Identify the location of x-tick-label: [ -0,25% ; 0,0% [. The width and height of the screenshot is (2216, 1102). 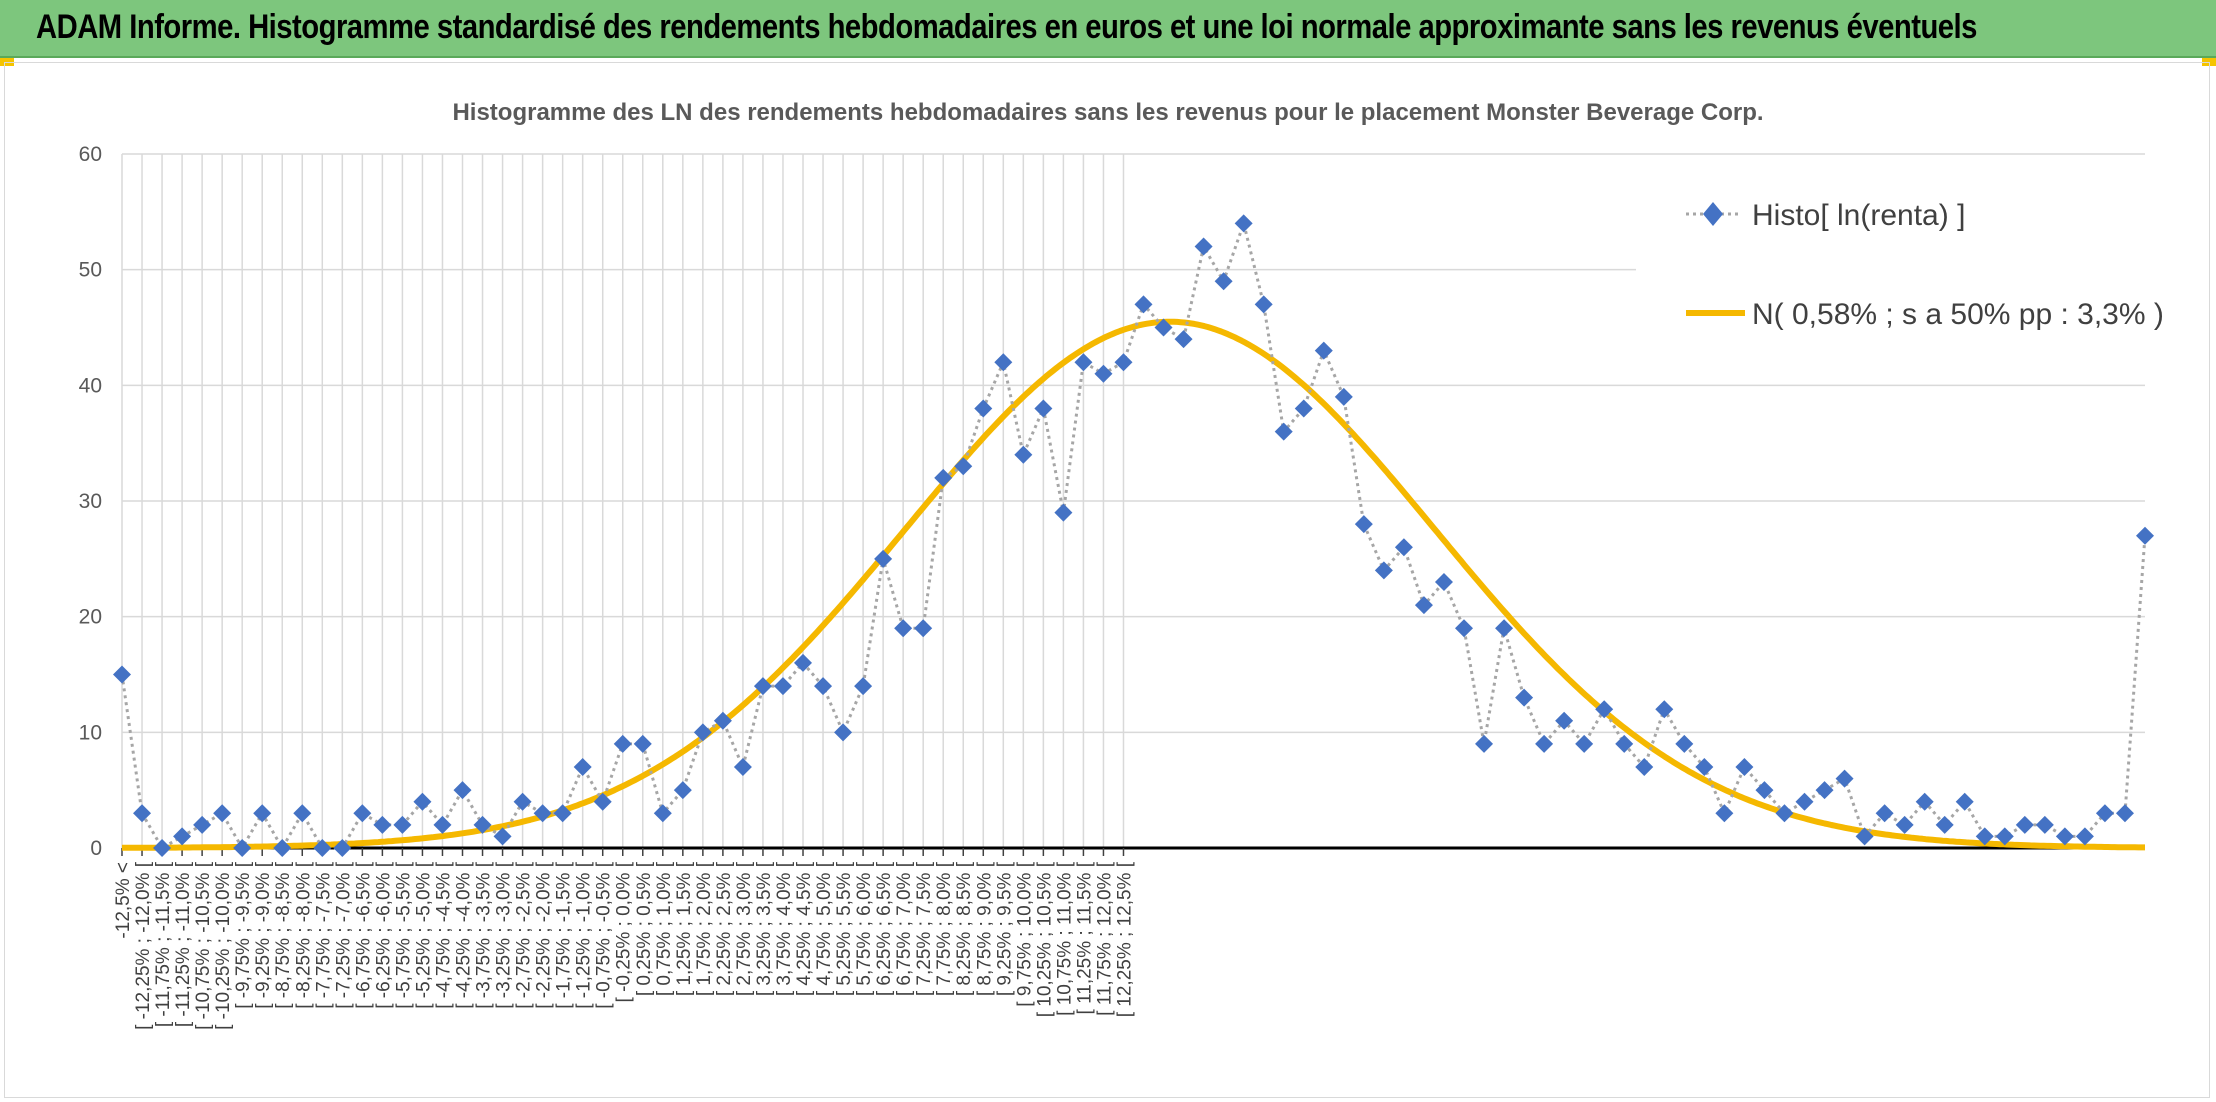
(624, 931).